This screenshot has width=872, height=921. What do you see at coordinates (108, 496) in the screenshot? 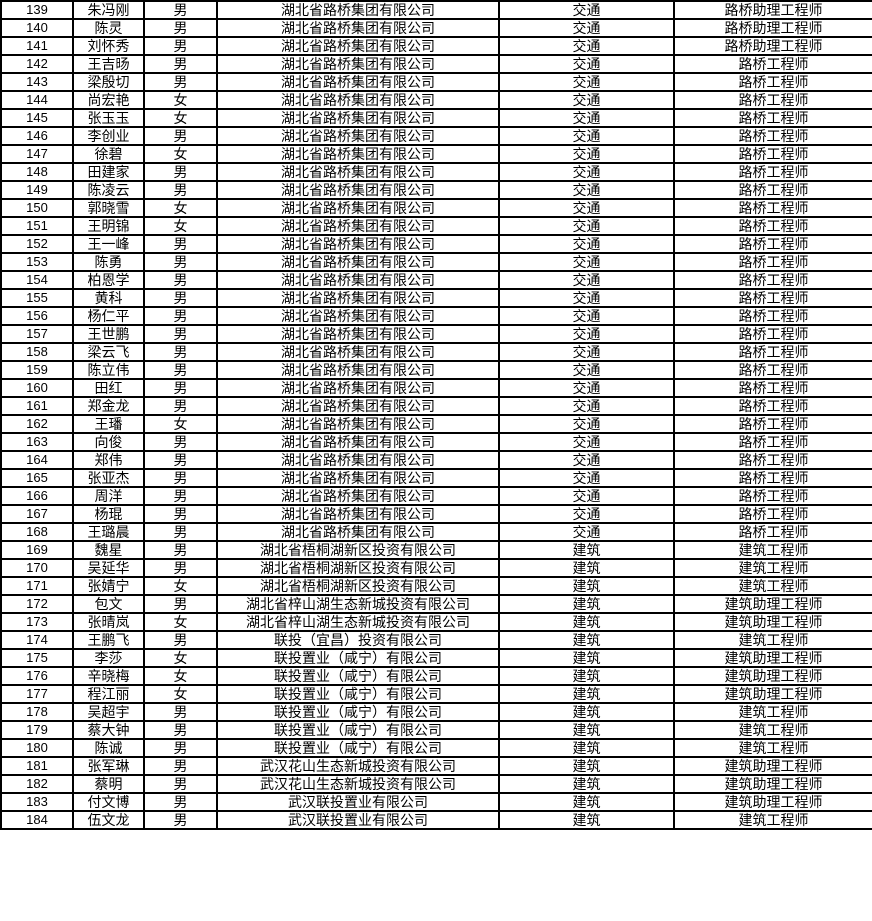
I see `cell-name: 周洋` at bounding box center [108, 496].